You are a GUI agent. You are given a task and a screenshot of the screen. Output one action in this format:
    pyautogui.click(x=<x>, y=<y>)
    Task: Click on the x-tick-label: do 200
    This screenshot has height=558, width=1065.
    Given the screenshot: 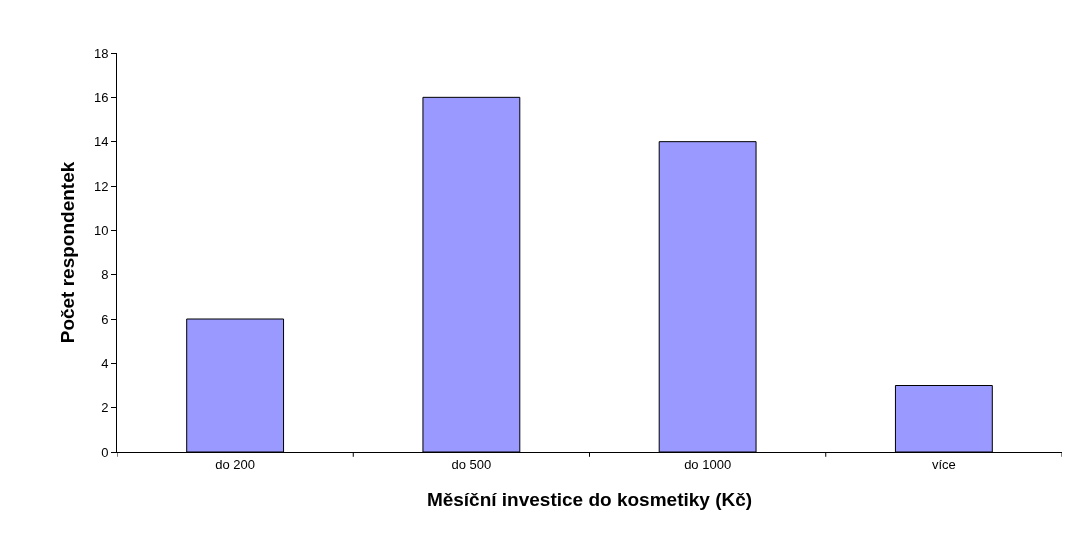 What is the action you would take?
    pyautogui.click(x=235, y=464)
    